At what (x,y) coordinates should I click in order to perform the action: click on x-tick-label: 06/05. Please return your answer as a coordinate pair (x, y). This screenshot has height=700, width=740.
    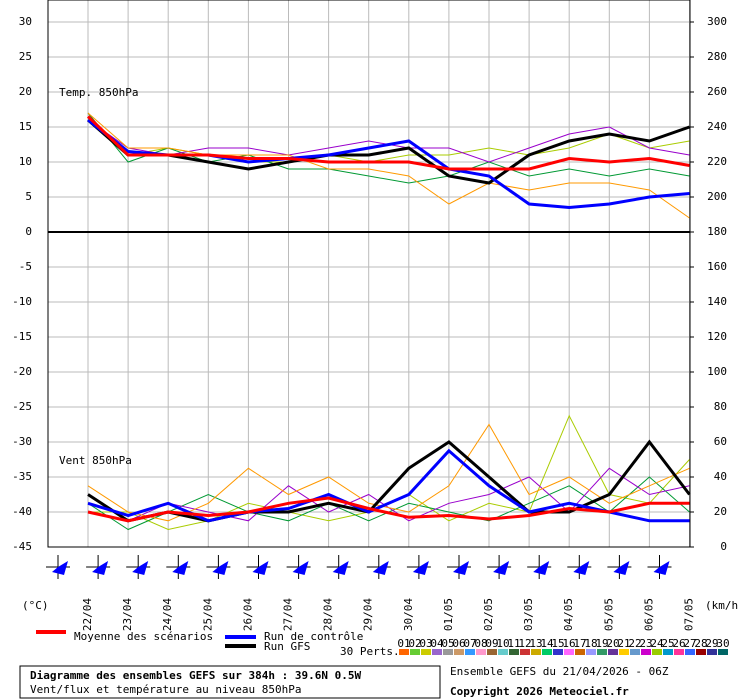
    Looking at the image, I should click on (648, 614).